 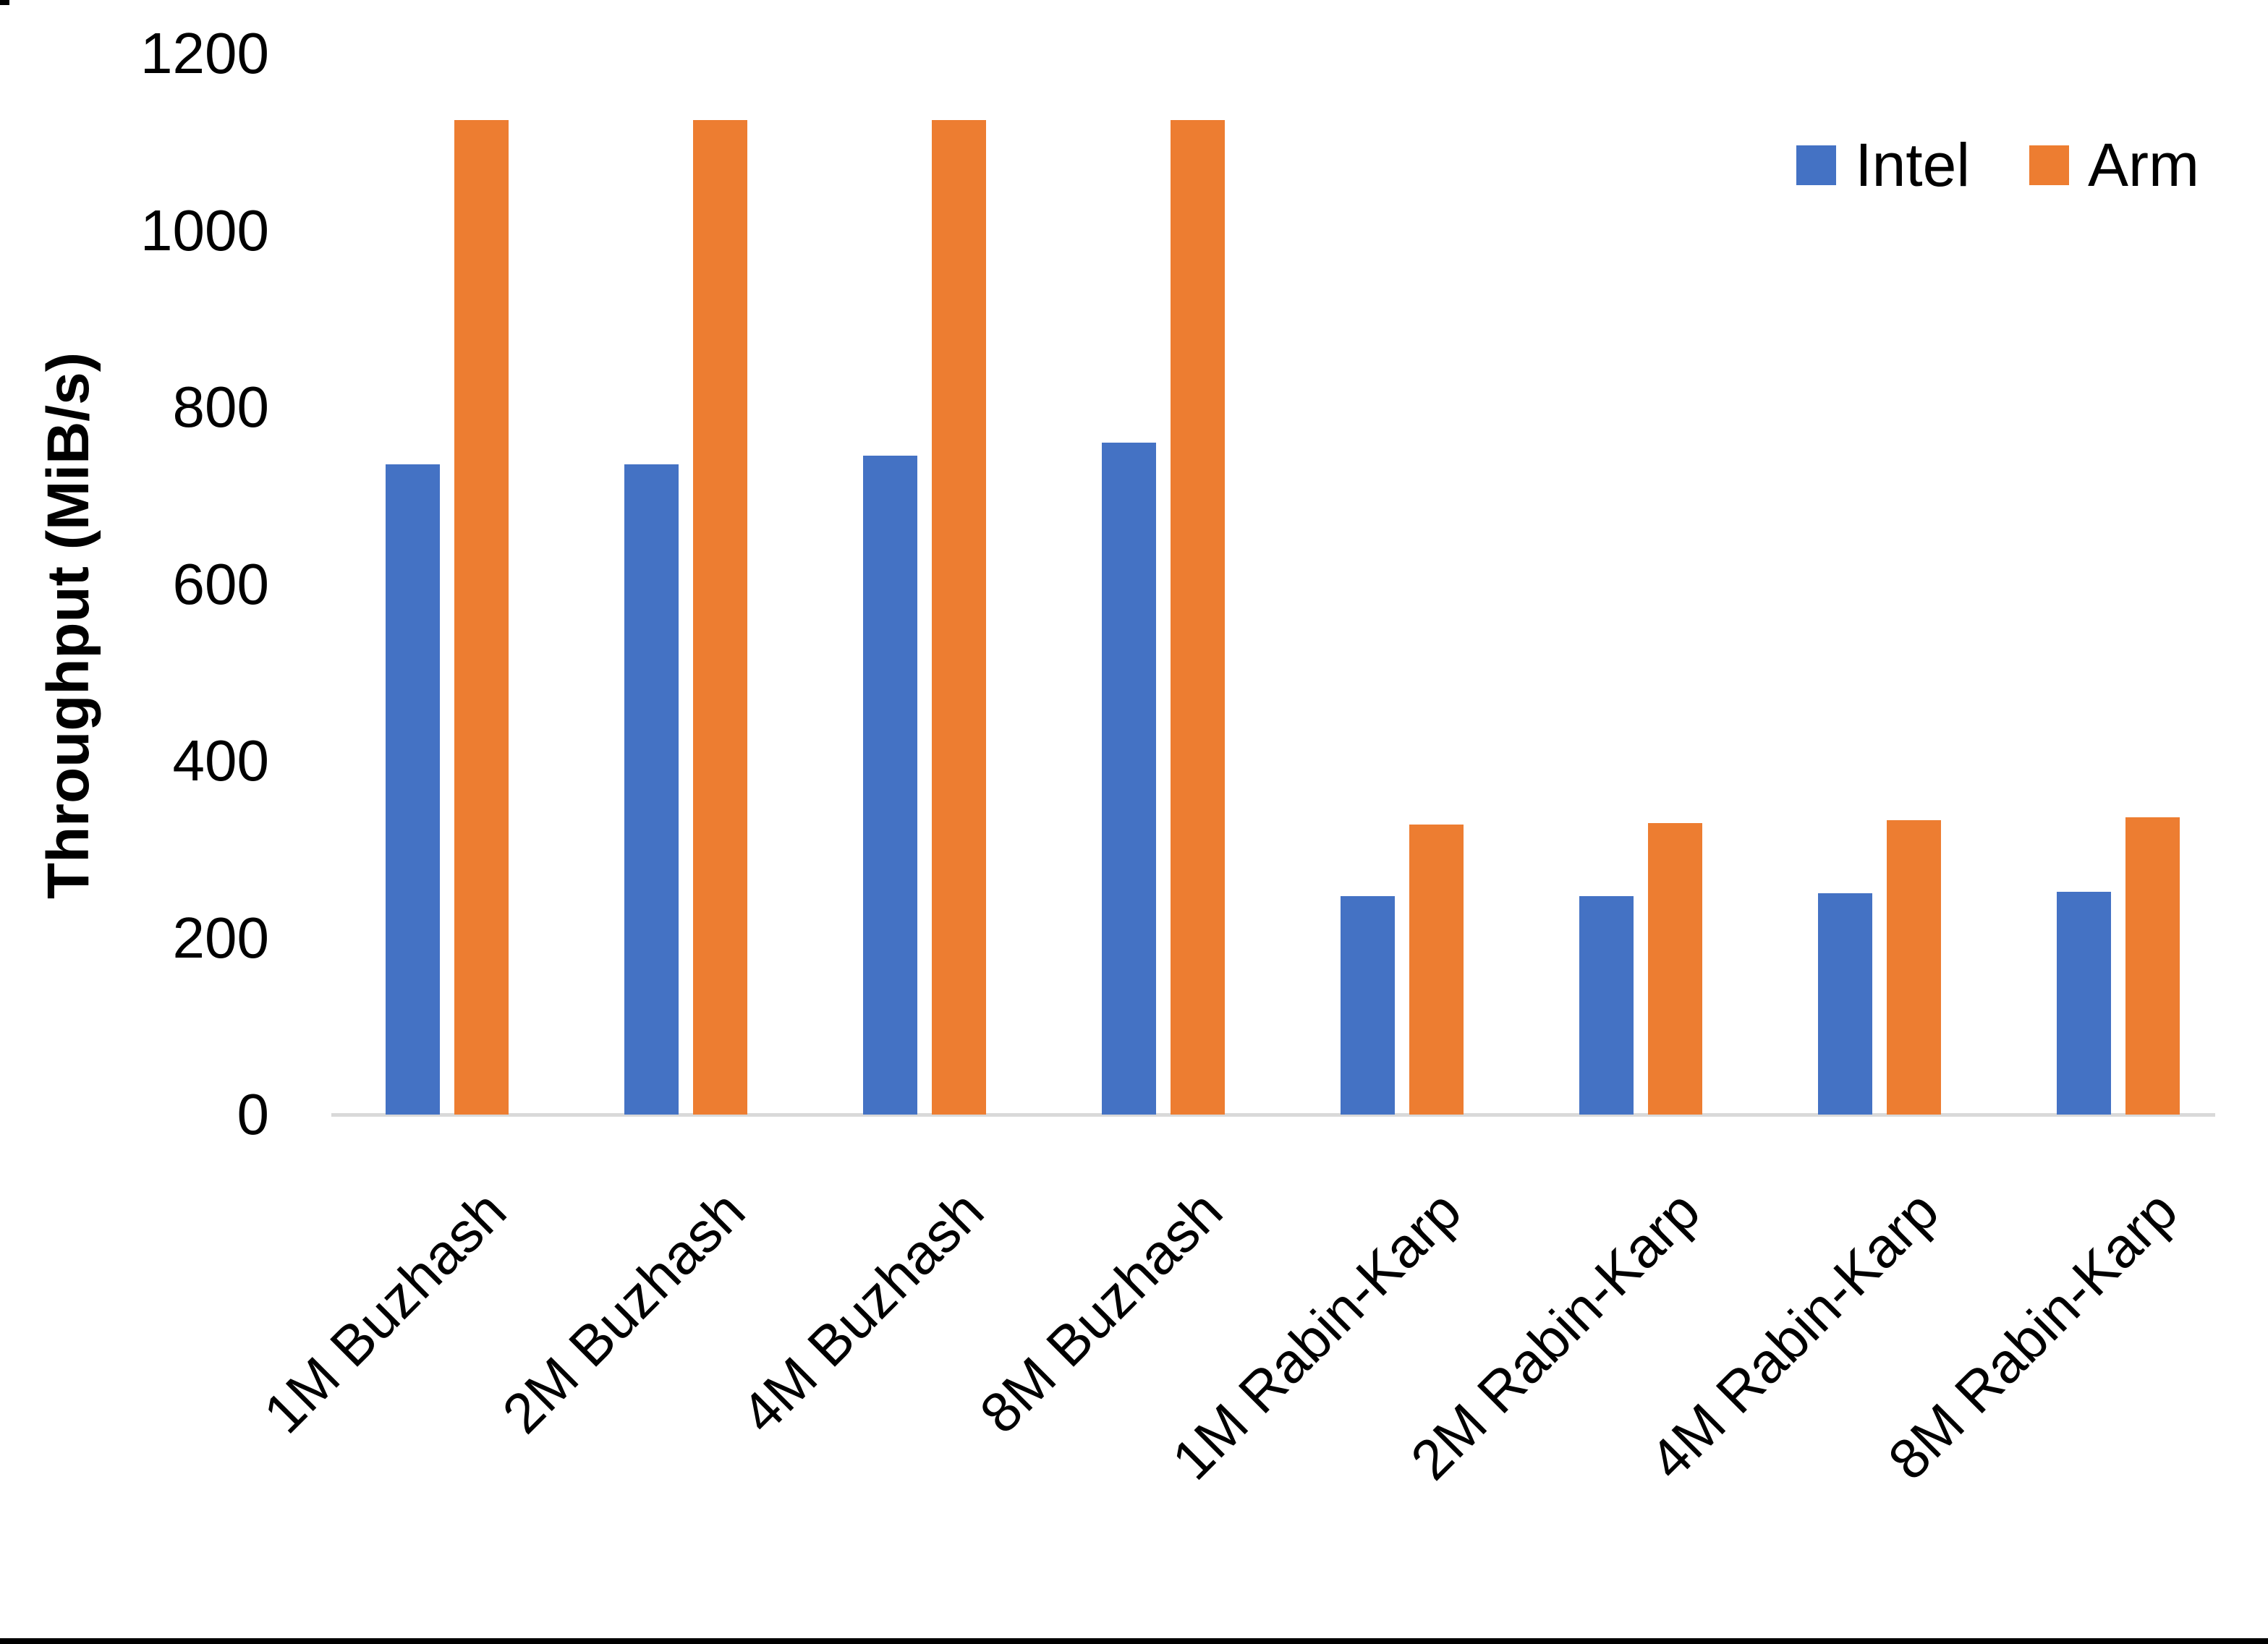 I want to click on legend-item-intel: Intel, so click(x=1883, y=165).